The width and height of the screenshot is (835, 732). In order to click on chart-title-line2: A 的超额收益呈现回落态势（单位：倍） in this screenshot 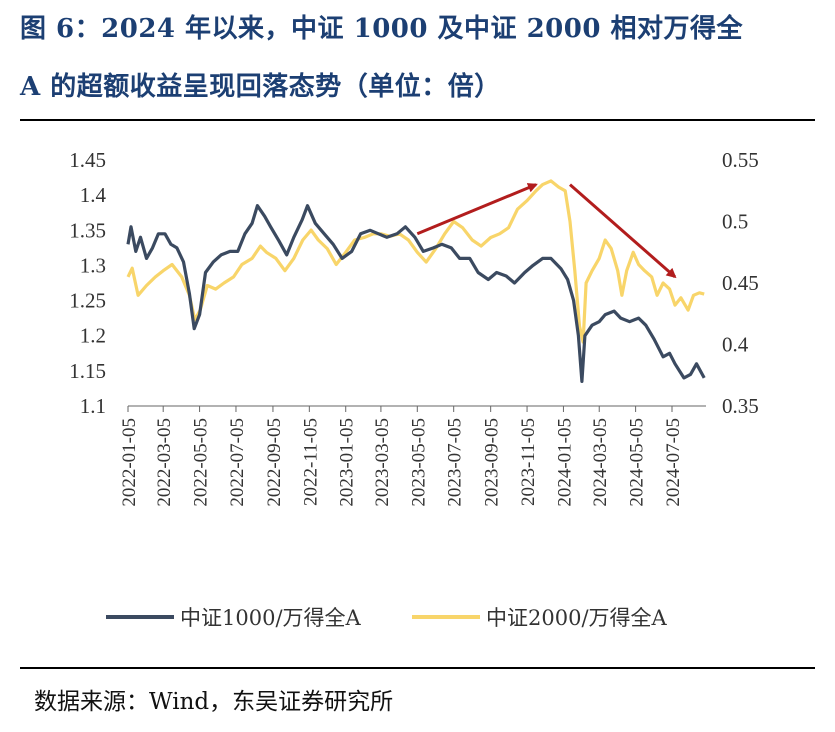, I will do `click(260, 87)`.